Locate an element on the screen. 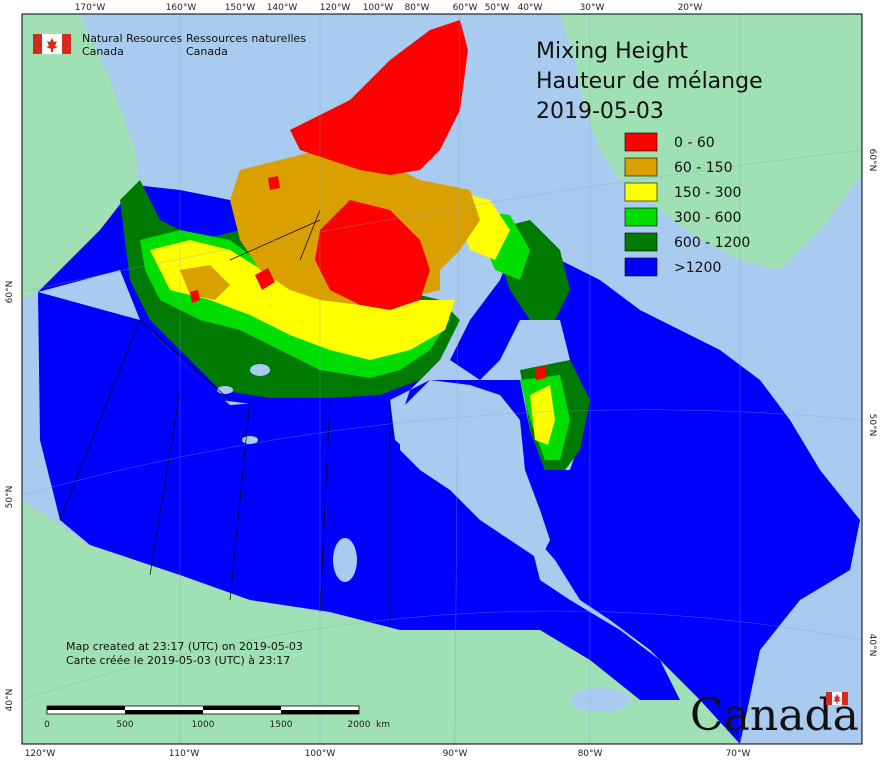 This screenshot has width=880, height=760. zone-0-60-spot-b is located at coordinates (195, 296).